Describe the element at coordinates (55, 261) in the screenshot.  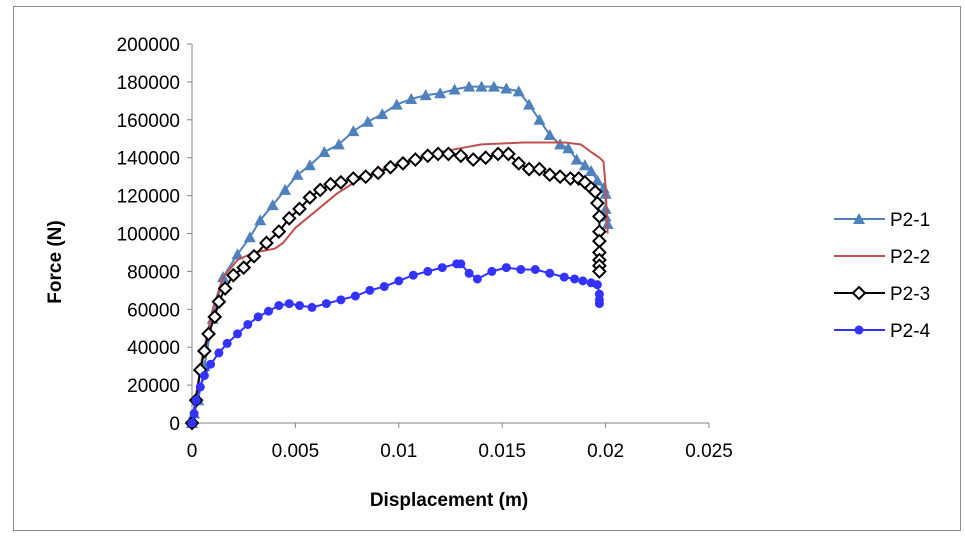
I see `y-axis-title-group: Force (N)` at that location.